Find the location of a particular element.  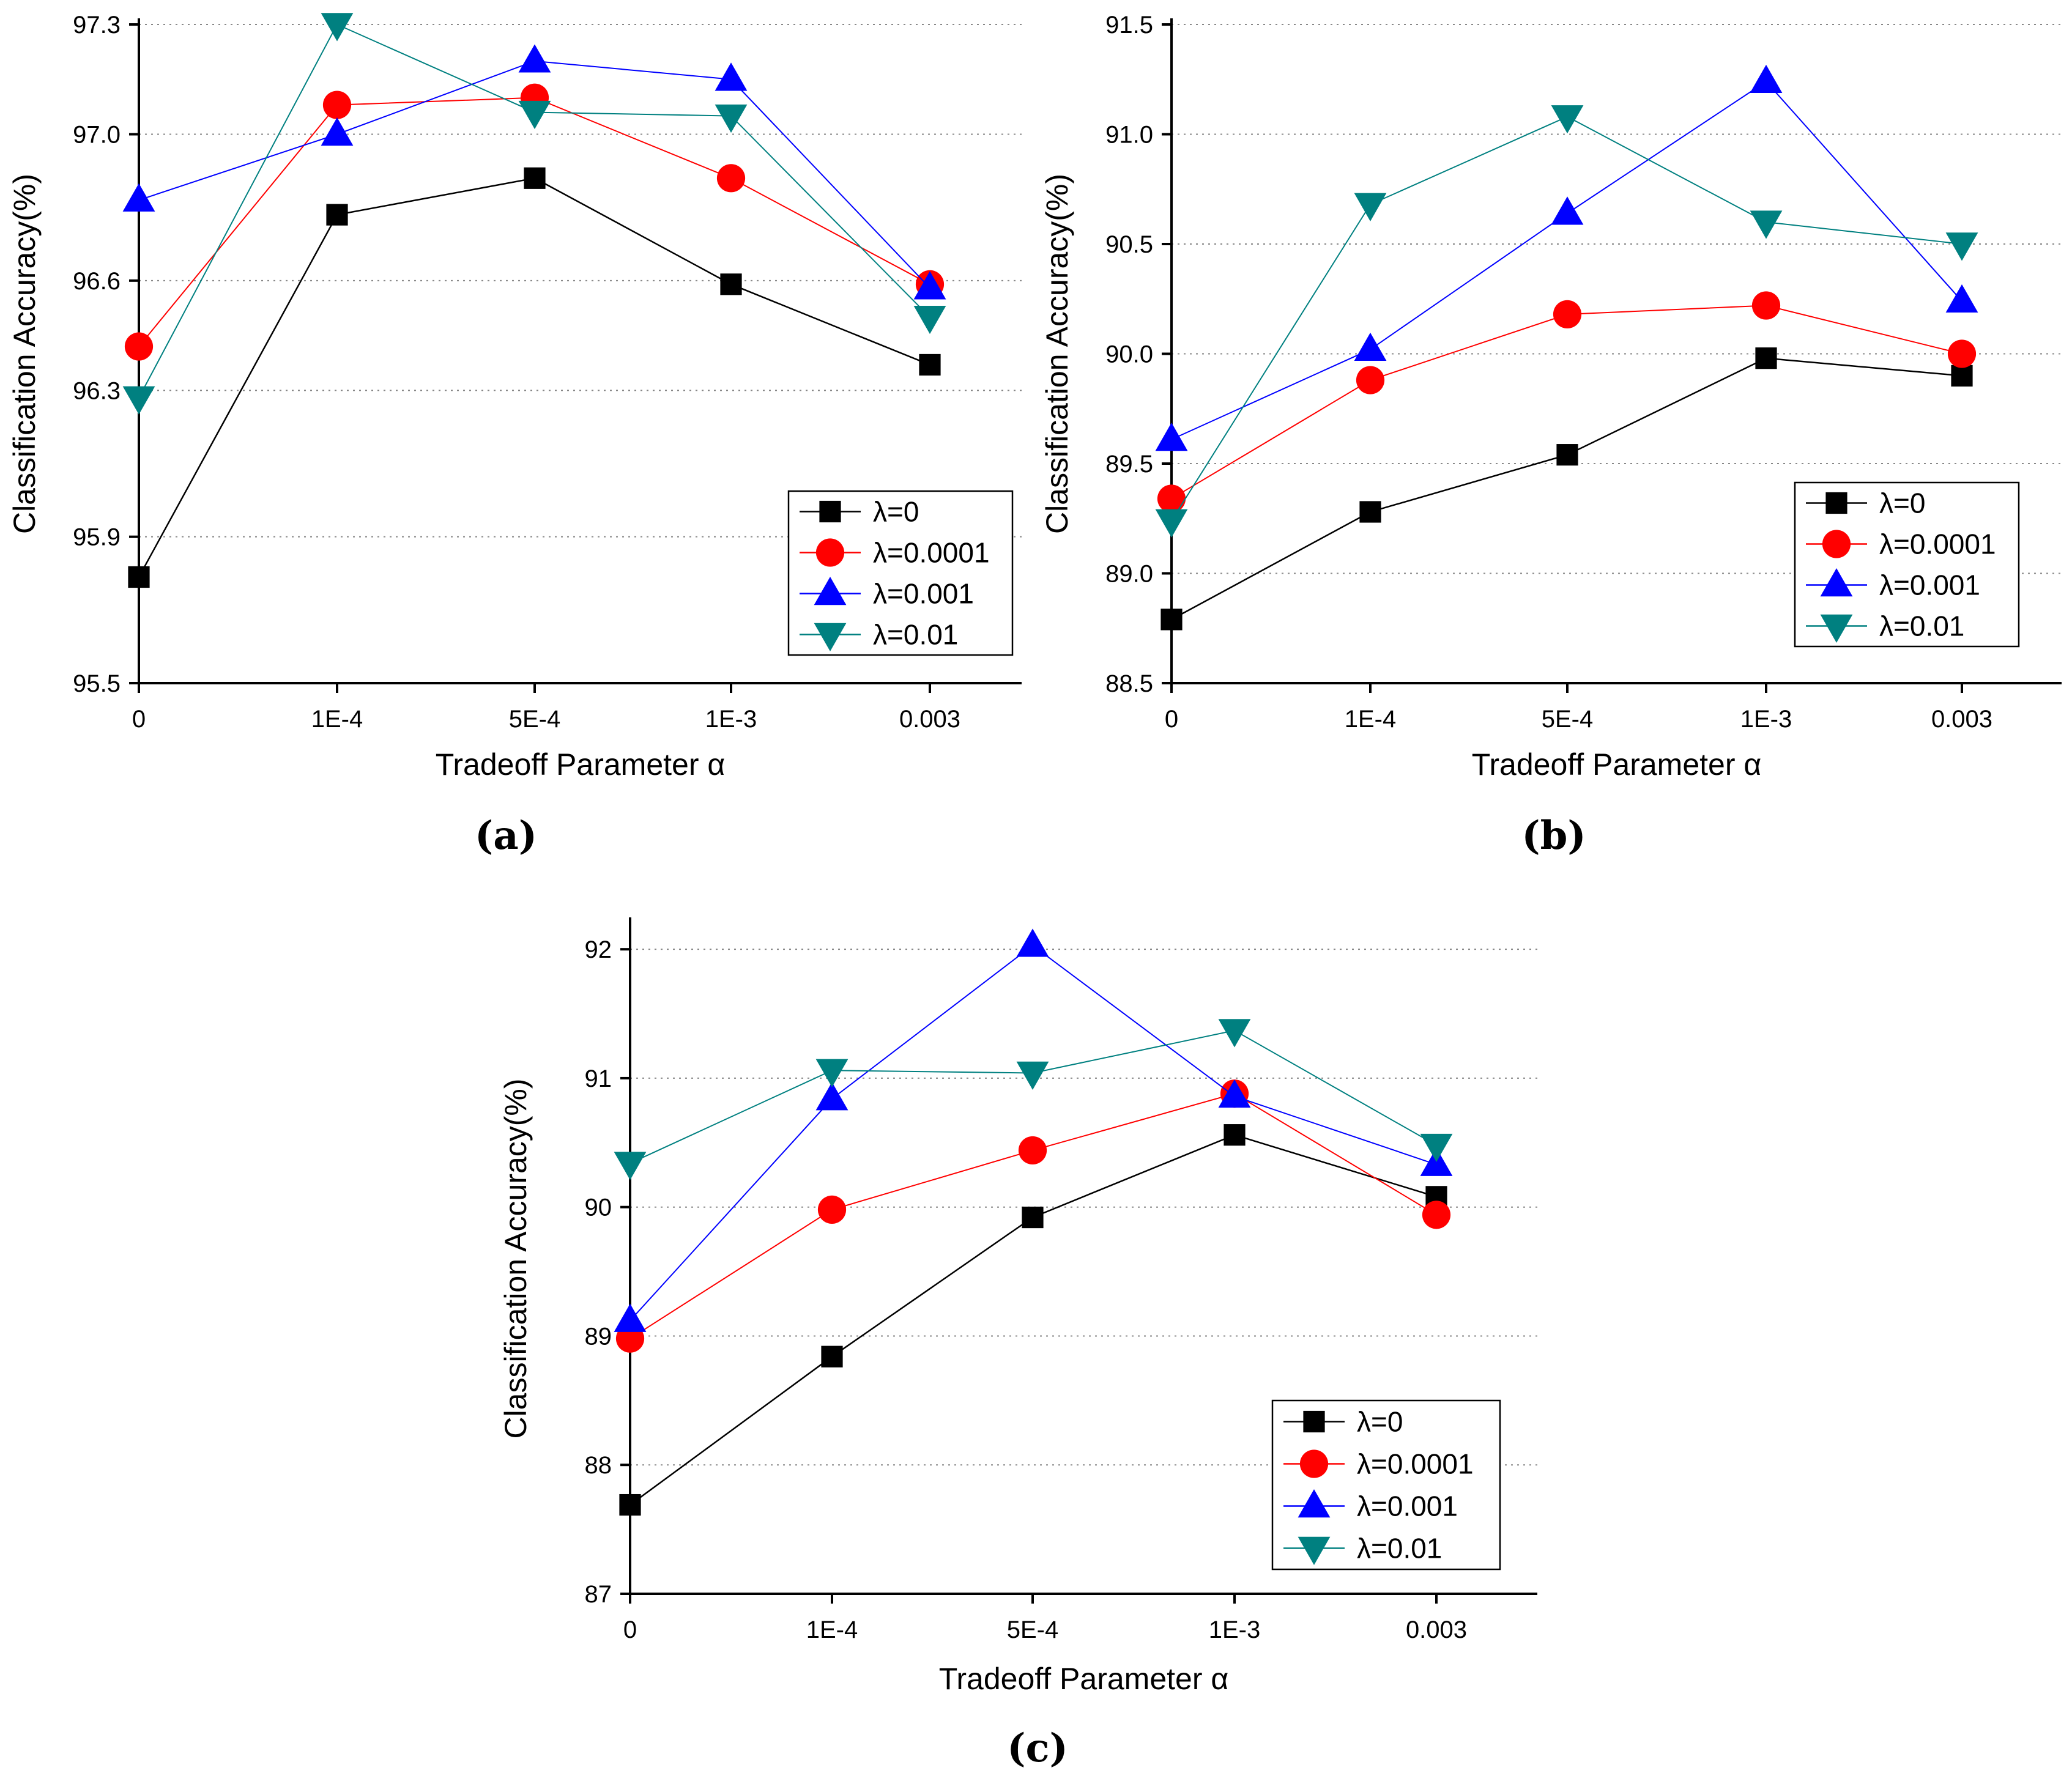

y-tick-label: 90.5 is located at coordinates (1129, 245).